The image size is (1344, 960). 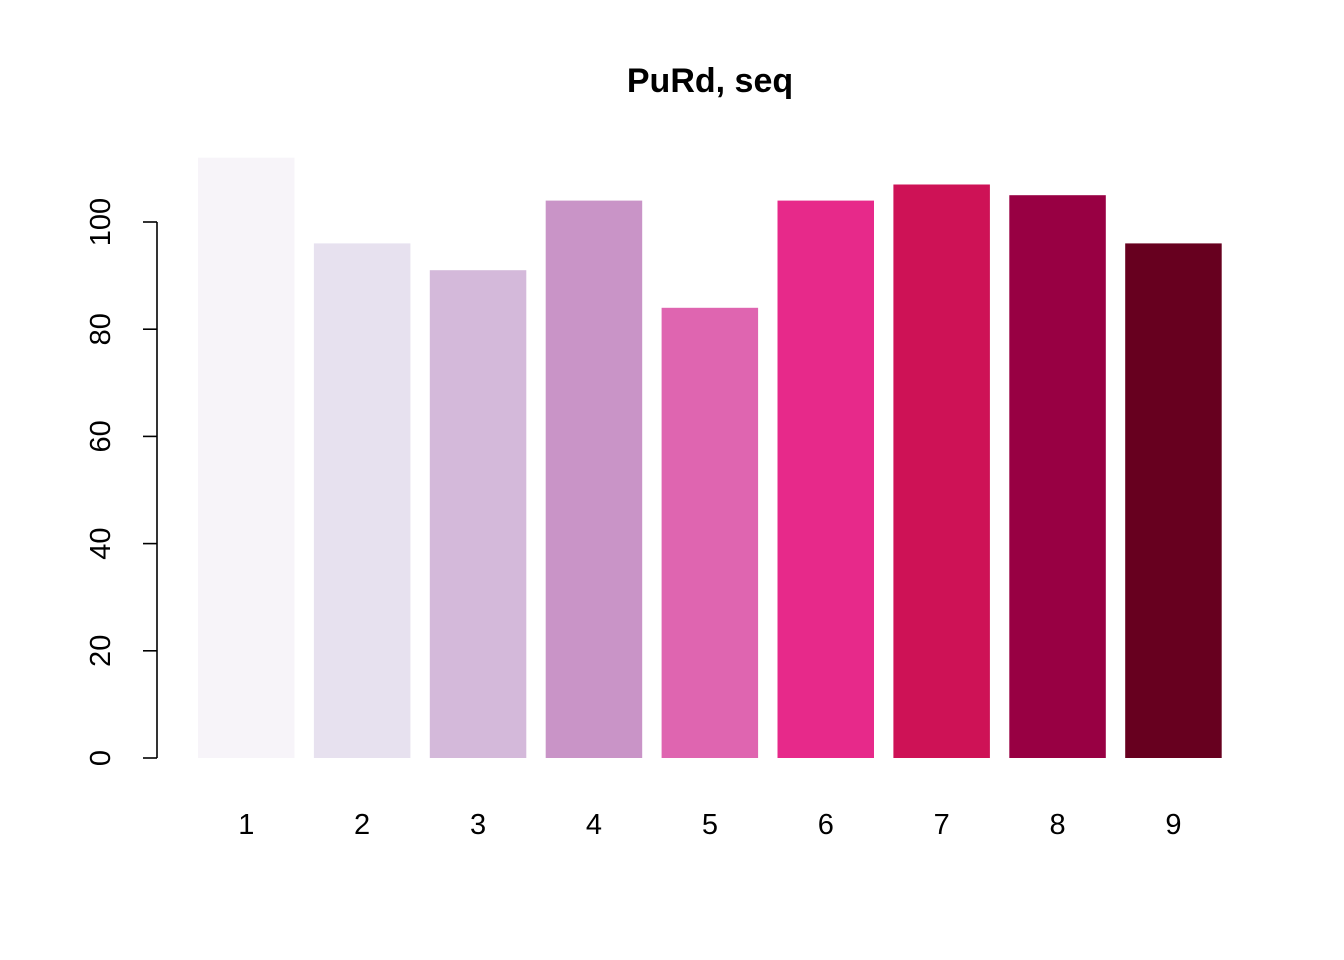 What do you see at coordinates (478, 825) in the screenshot?
I see `x-tick-label: 3` at bounding box center [478, 825].